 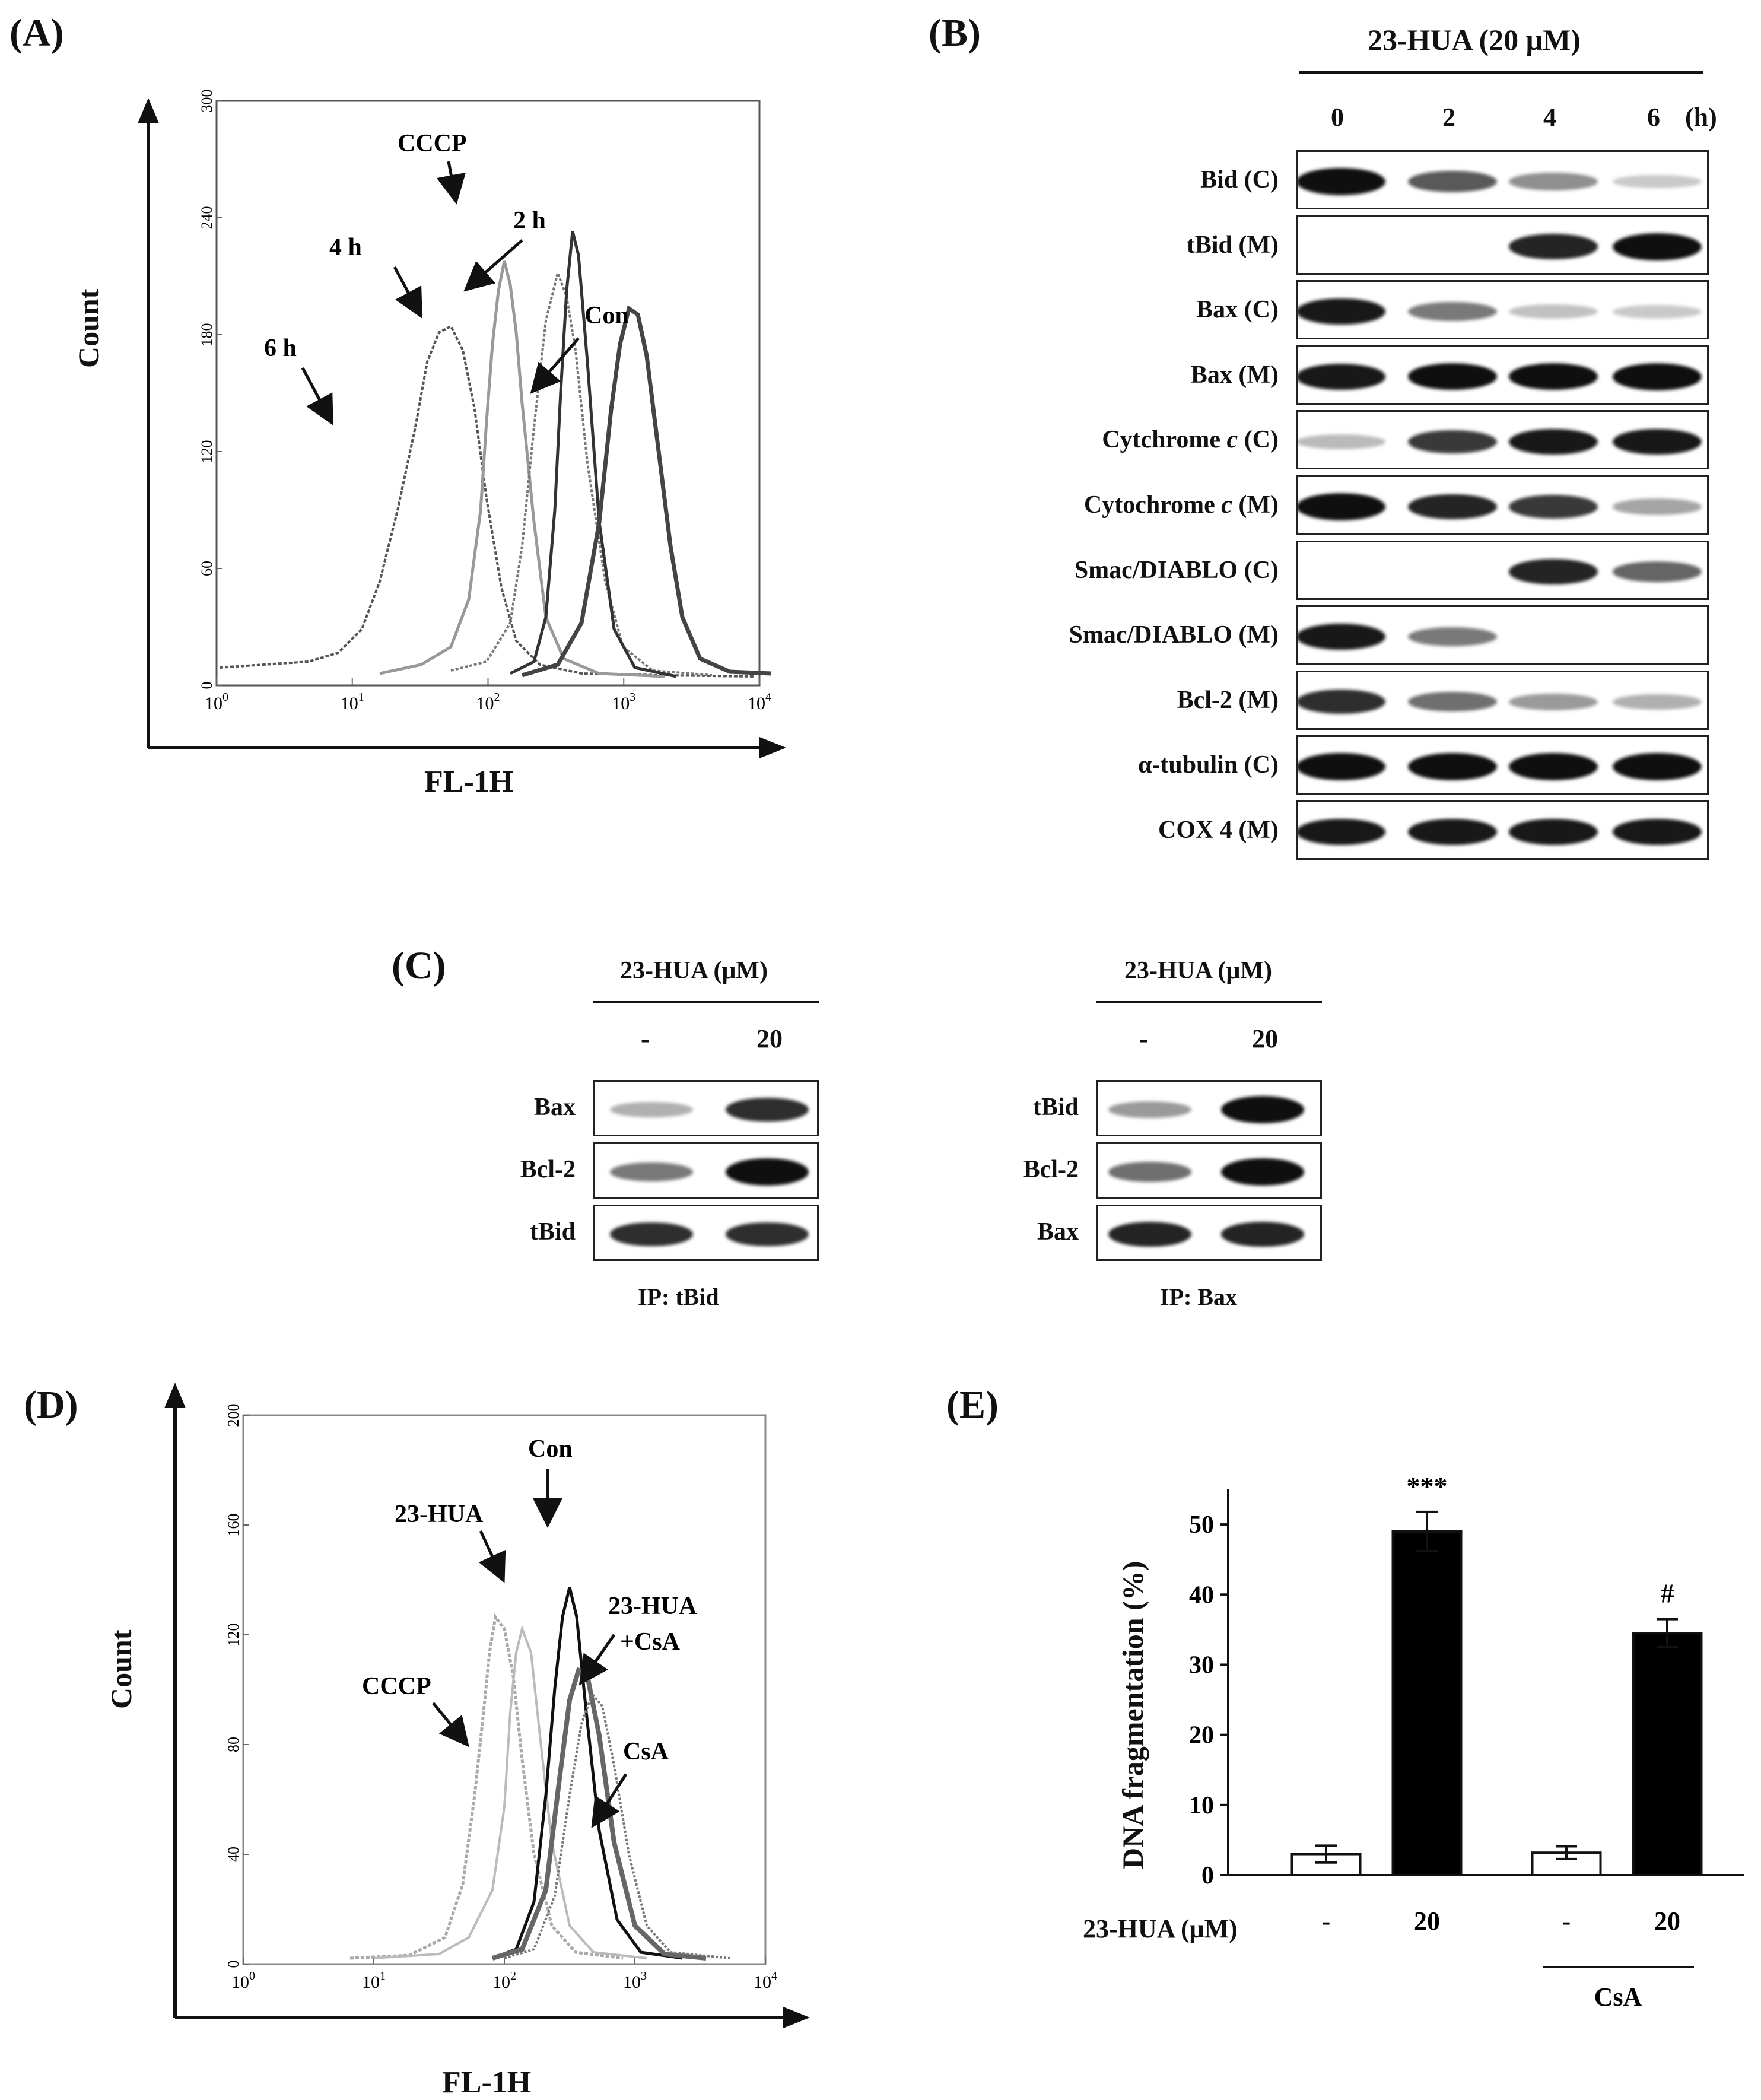 What do you see at coordinates (1265, 1038) in the screenshot?
I see `condition-label: 20` at bounding box center [1265, 1038].